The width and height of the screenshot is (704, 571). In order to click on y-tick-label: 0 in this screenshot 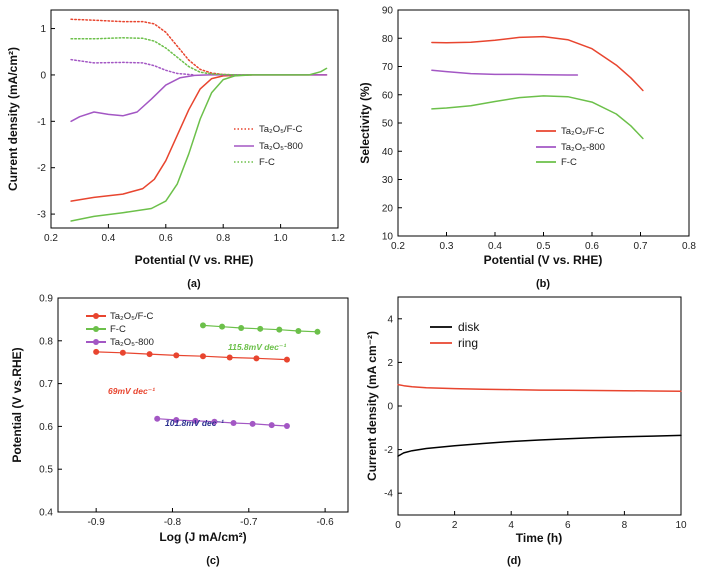, I will do `click(390, 407)`.